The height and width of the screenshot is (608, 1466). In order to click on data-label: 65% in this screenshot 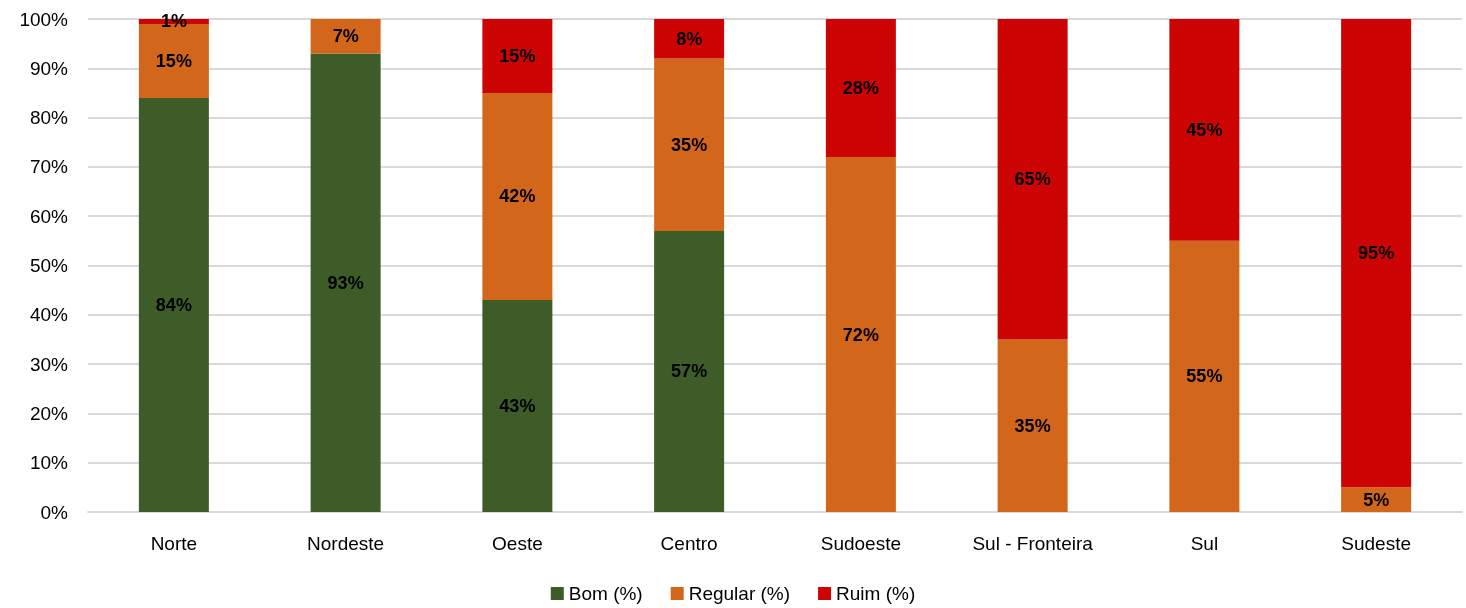, I will do `click(1032, 179)`.